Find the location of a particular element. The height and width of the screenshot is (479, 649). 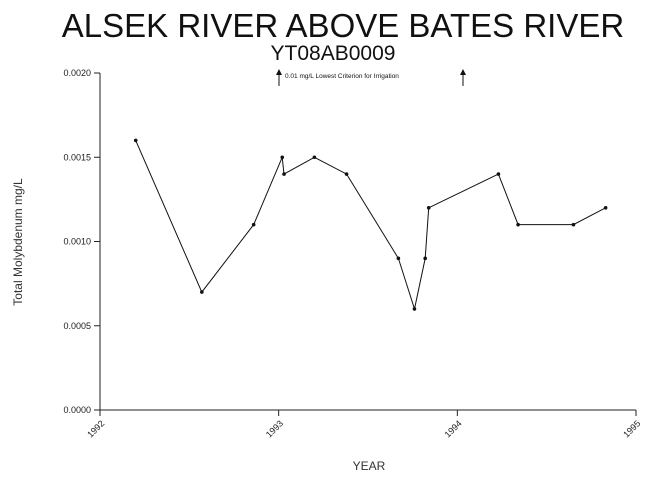

chart-title: ALSEK RIVER ABOVE BATES RIVER is located at coordinates (343, 25).